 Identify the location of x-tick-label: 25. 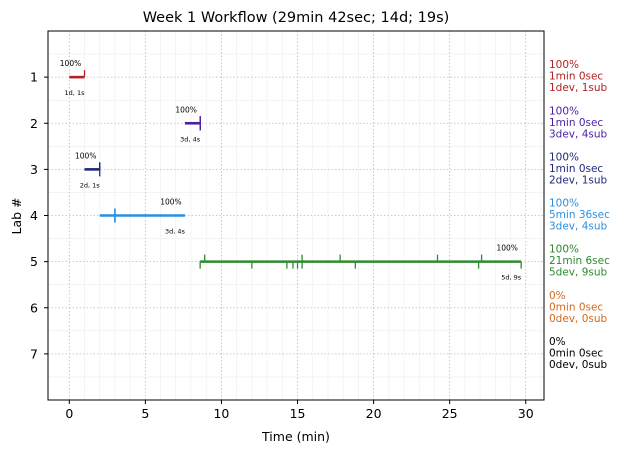
(450, 413).